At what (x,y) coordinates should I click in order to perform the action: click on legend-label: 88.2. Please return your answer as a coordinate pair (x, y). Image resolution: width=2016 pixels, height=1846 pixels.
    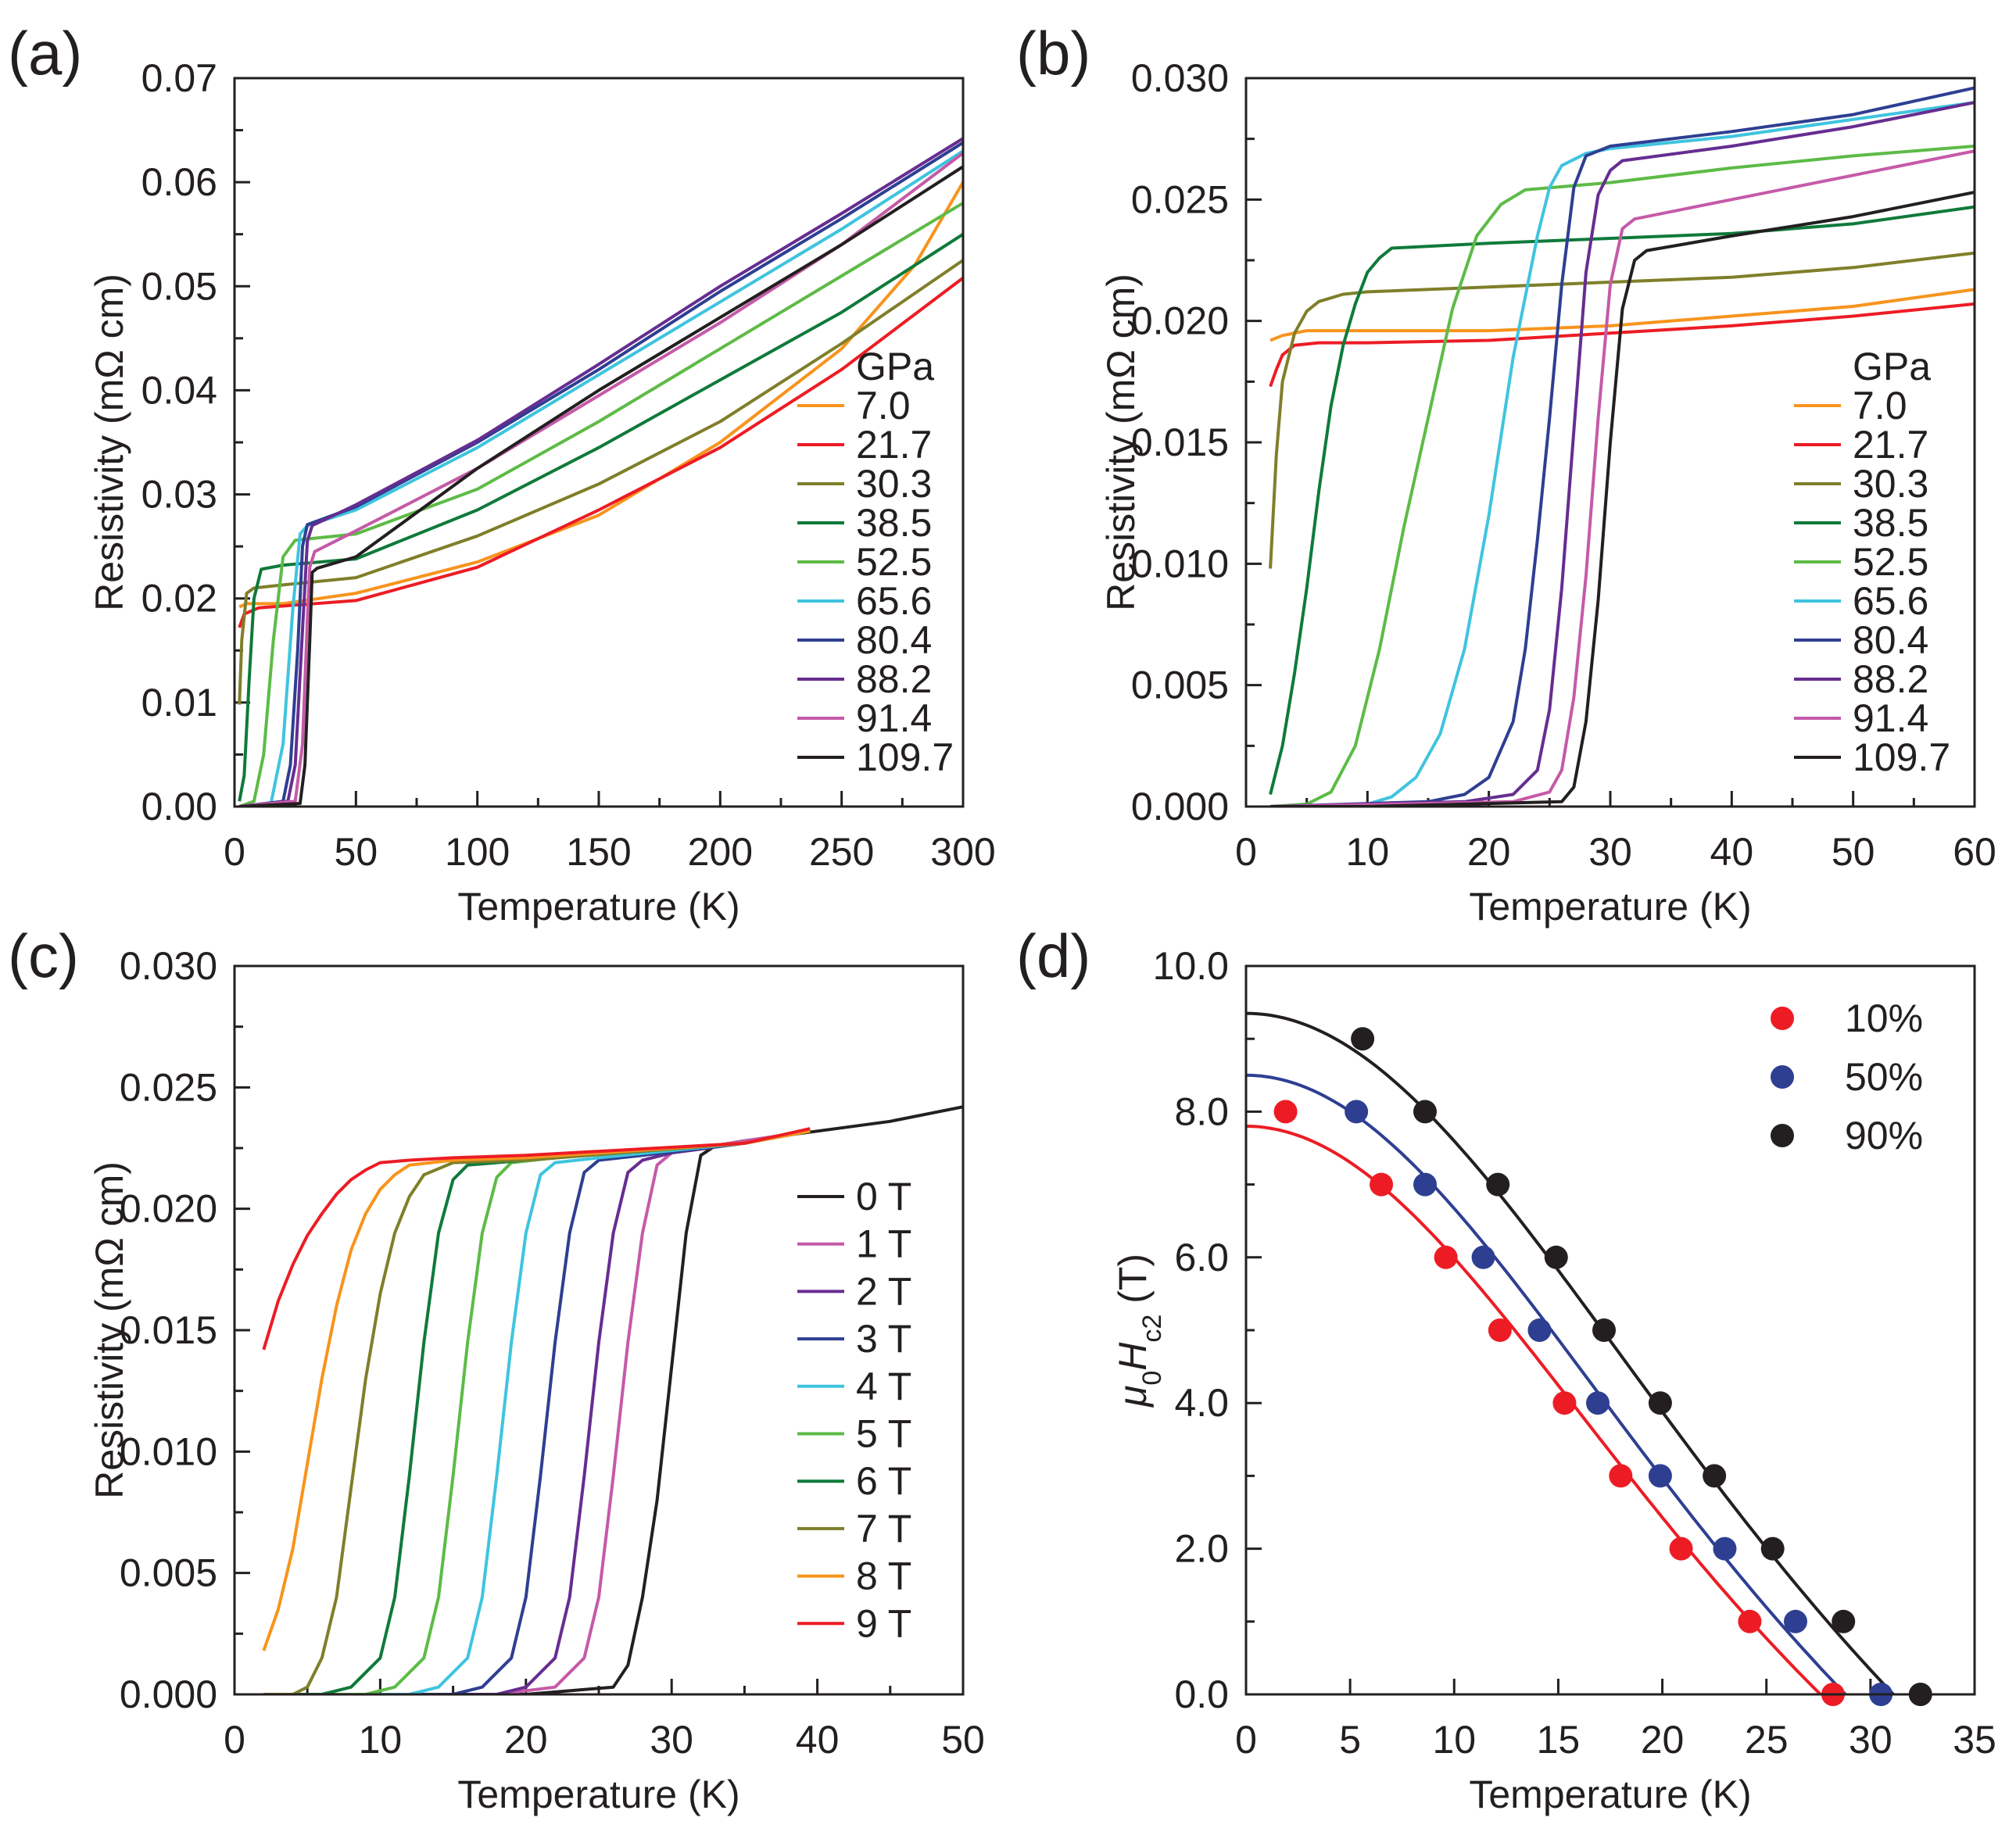
    Looking at the image, I should click on (1890, 679).